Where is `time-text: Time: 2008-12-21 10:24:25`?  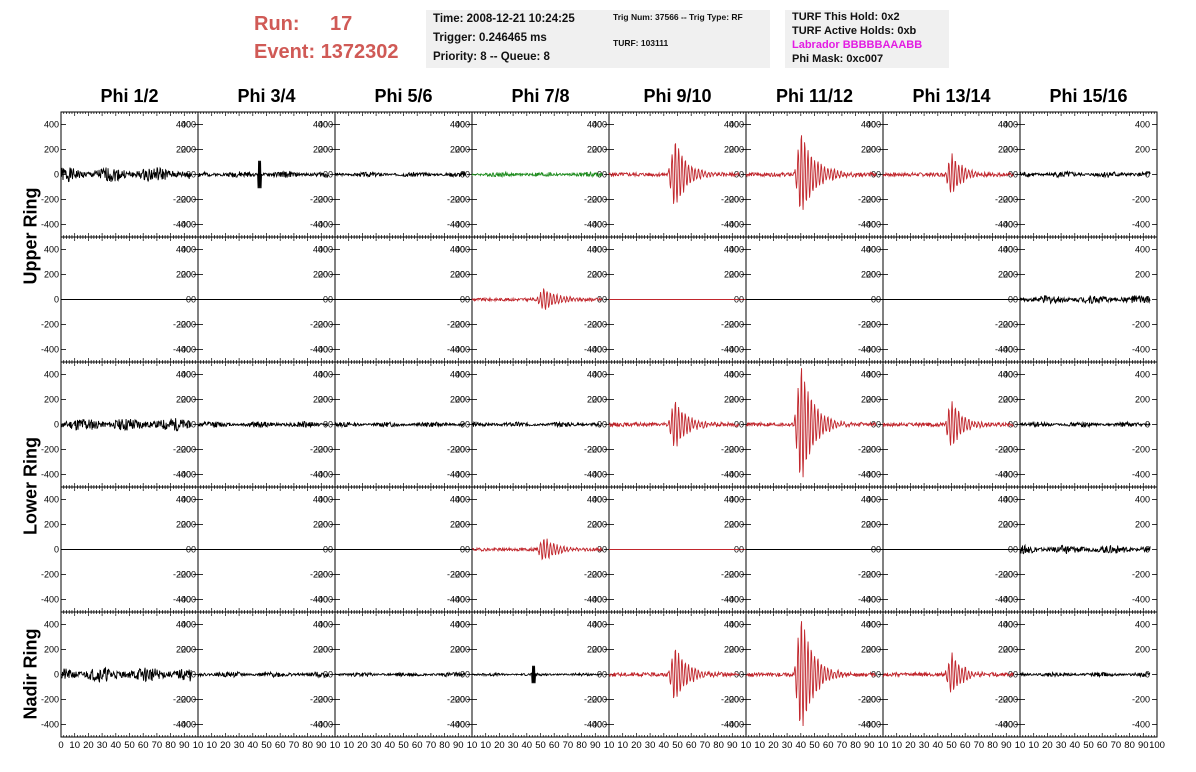 time-text: Time: 2008-12-21 10:24:25 is located at coordinates (504, 19).